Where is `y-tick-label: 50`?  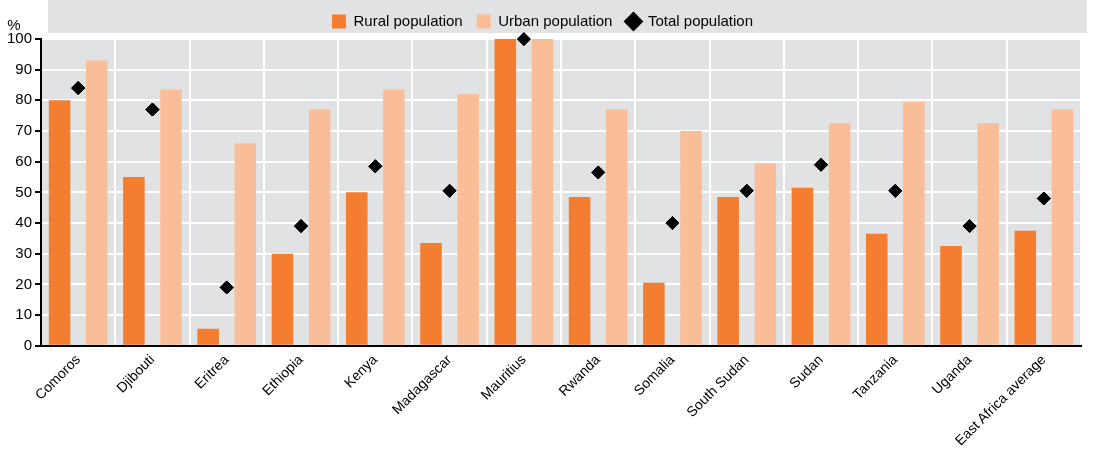 y-tick-label: 50 is located at coordinates (24, 191).